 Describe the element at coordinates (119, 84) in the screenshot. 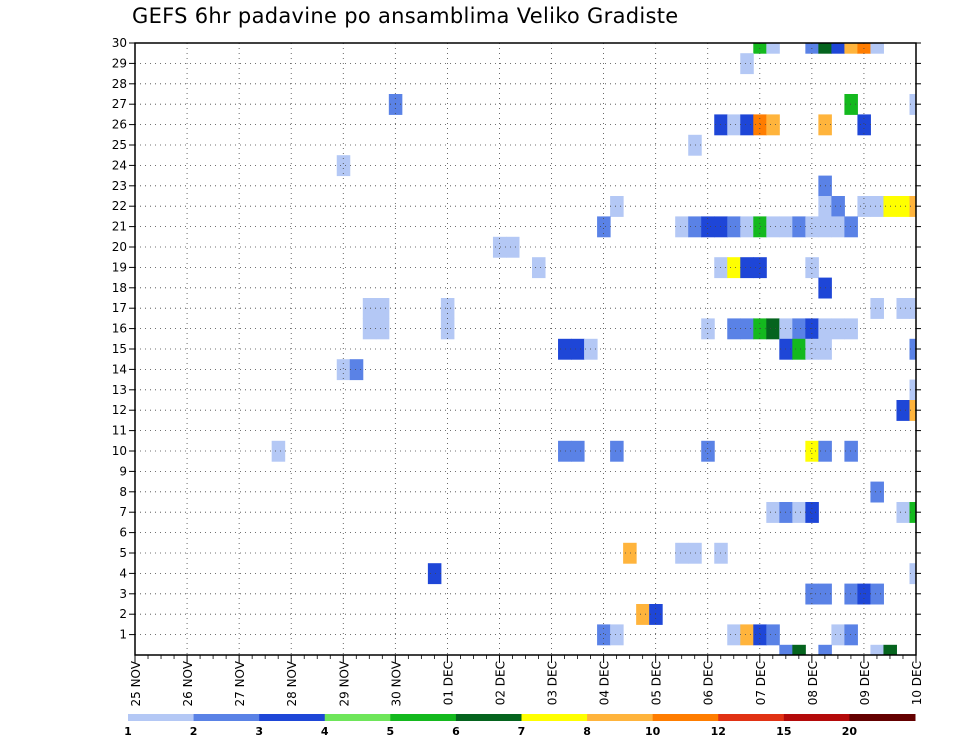

I see `y-tick-label: 28` at that location.